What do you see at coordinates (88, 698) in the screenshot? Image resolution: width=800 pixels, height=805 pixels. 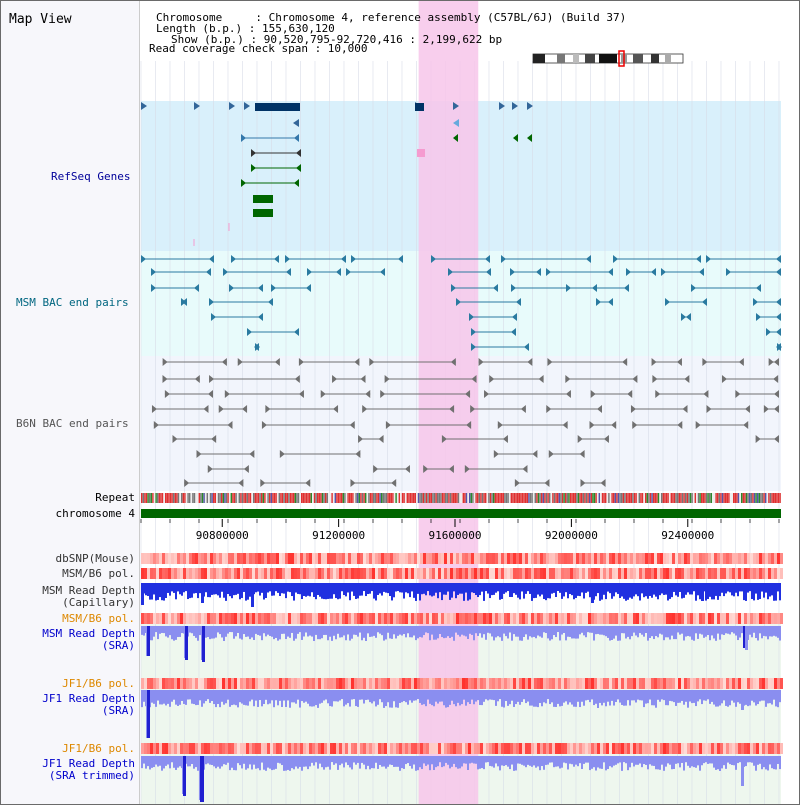 I see `jf1-depth-sra-label: JF1 Read Depth` at bounding box center [88, 698].